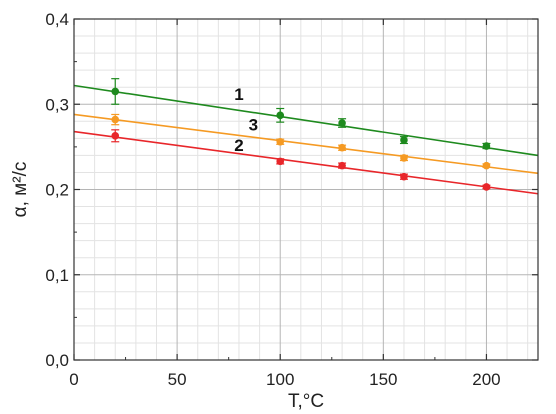 Image resolution: width=556 pixels, height=414 pixels. I want to click on series-label-2: 2, so click(238, 145).